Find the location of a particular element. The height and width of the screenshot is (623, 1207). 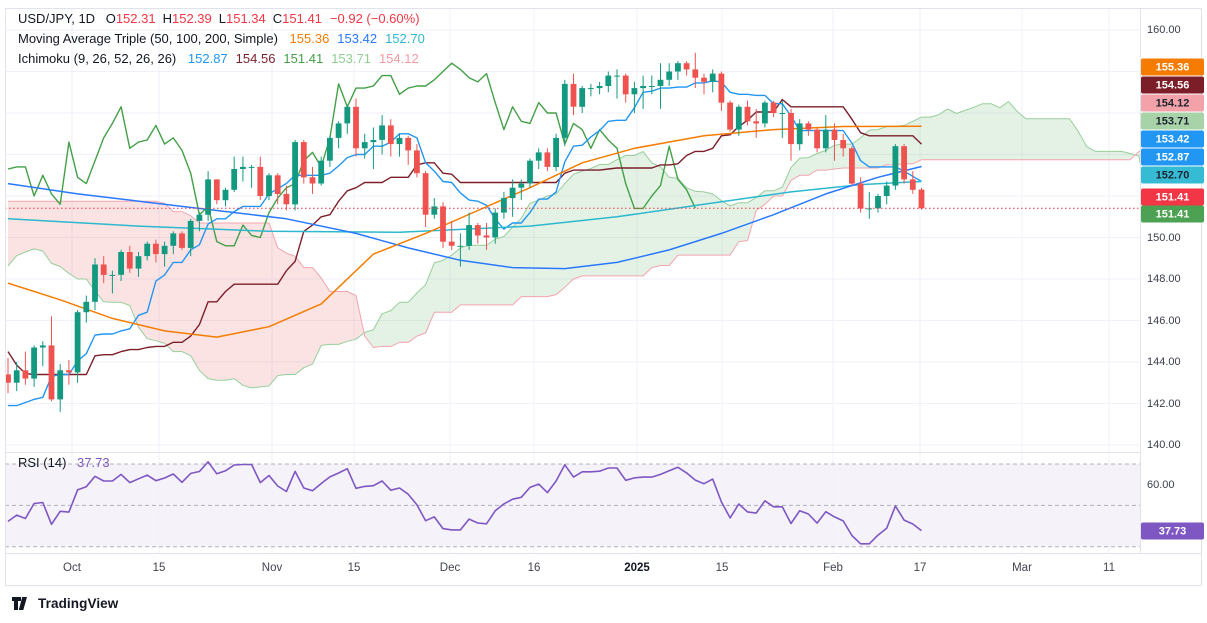

time-axis-label: 11 is located at coordinates (1109, 568).